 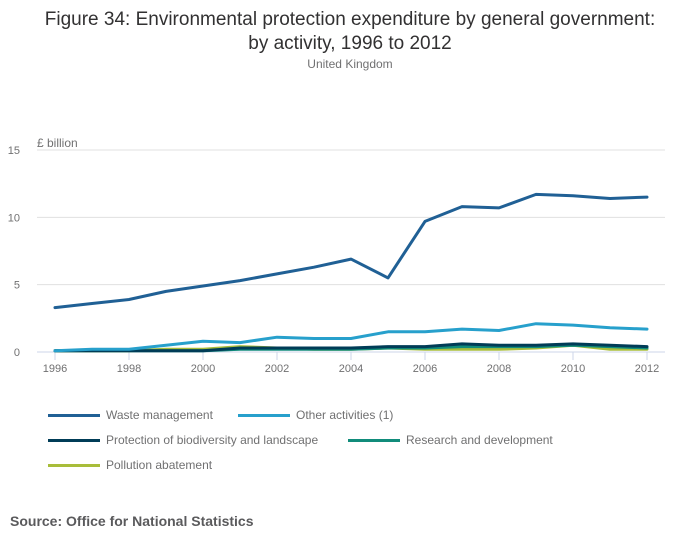 I want to click on y-axis-label: £ billion, so click(x=57, y=143).